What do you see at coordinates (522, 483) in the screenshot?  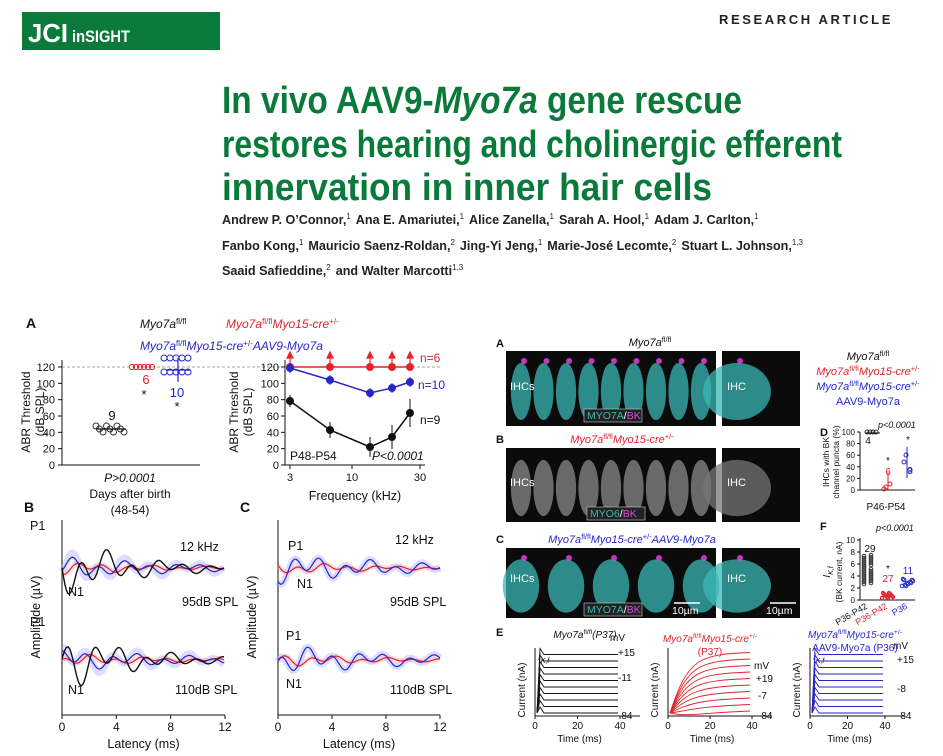 I see `label: IHCs` at bounding box center [522, 483].